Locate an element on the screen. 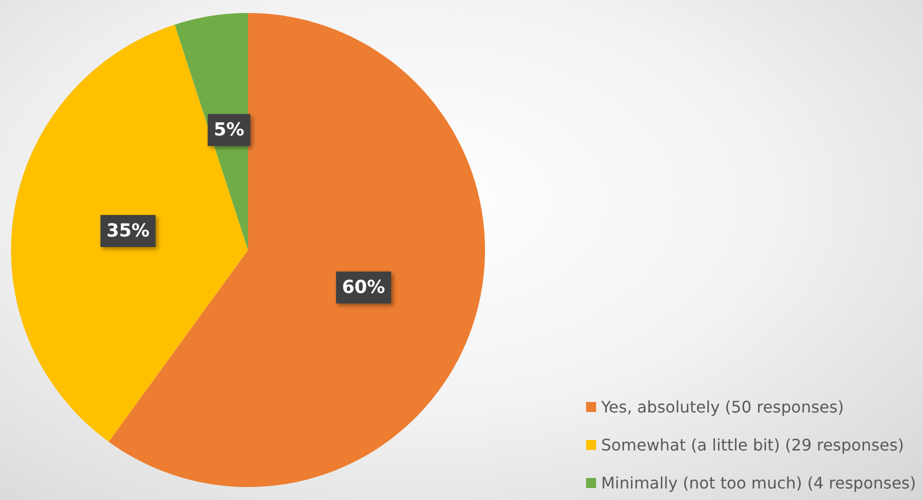 The image size is (923, 500). legend-label: Yes, absolutely (50 responses) is located at coordinates (722, 407).